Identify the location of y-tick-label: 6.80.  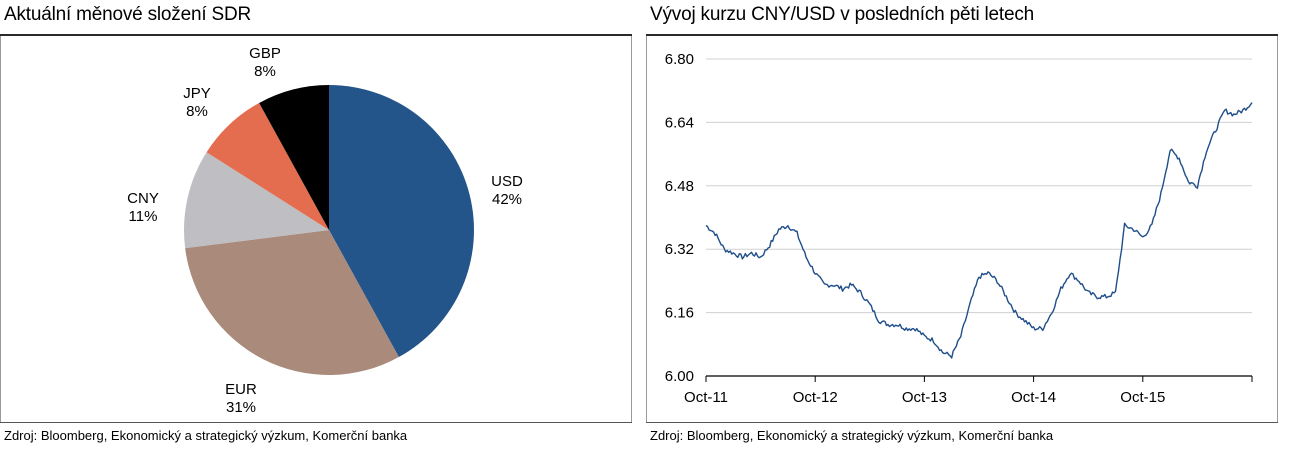
(679, 59).